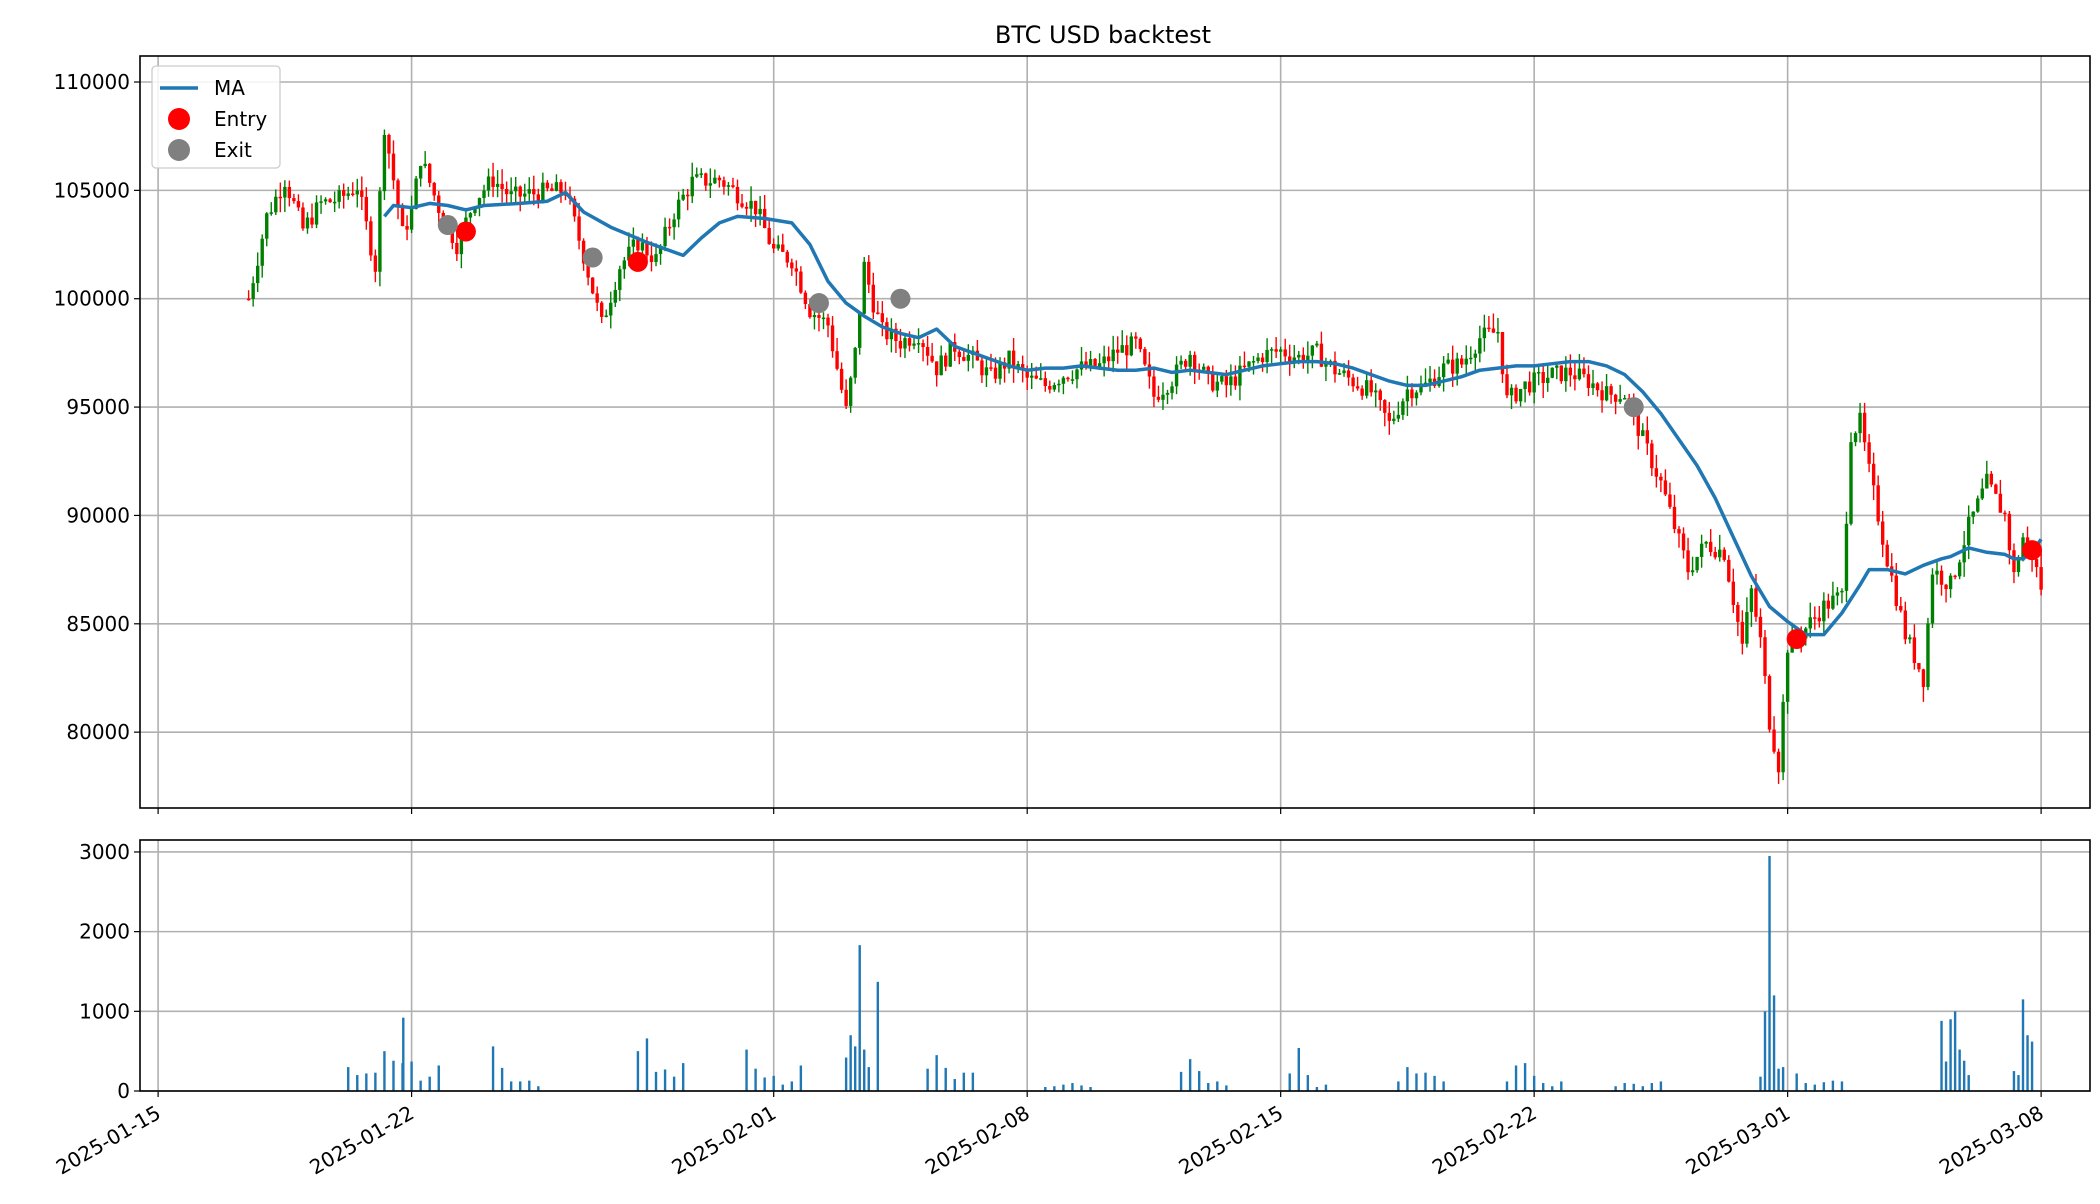  I want to click on volume-y-tick-label: 2000, so click(104, 932).